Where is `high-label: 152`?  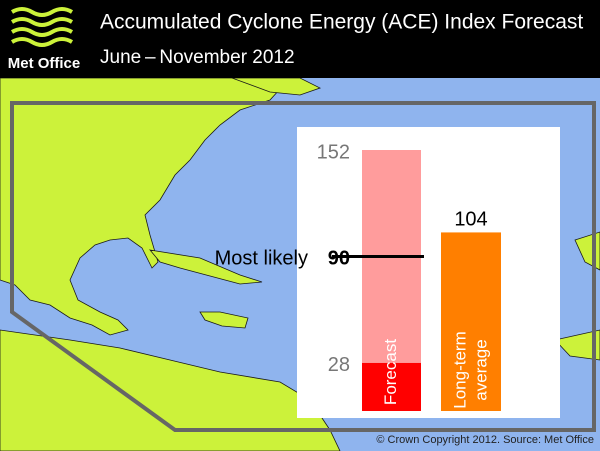
high-label: 152 is located at coordinates (333, 152).